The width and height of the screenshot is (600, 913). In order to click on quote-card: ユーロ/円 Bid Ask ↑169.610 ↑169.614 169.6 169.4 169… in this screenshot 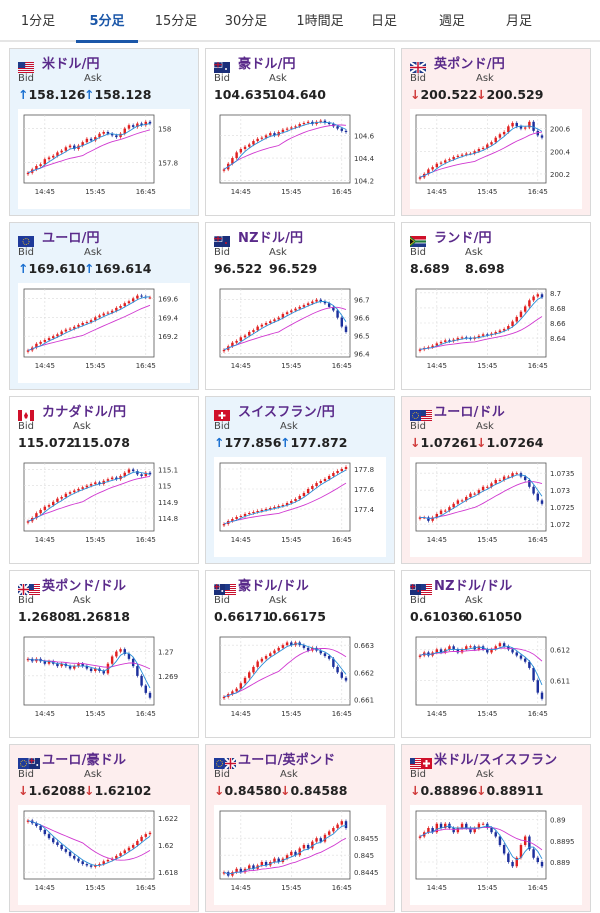, I will do `click(104, 306)`.